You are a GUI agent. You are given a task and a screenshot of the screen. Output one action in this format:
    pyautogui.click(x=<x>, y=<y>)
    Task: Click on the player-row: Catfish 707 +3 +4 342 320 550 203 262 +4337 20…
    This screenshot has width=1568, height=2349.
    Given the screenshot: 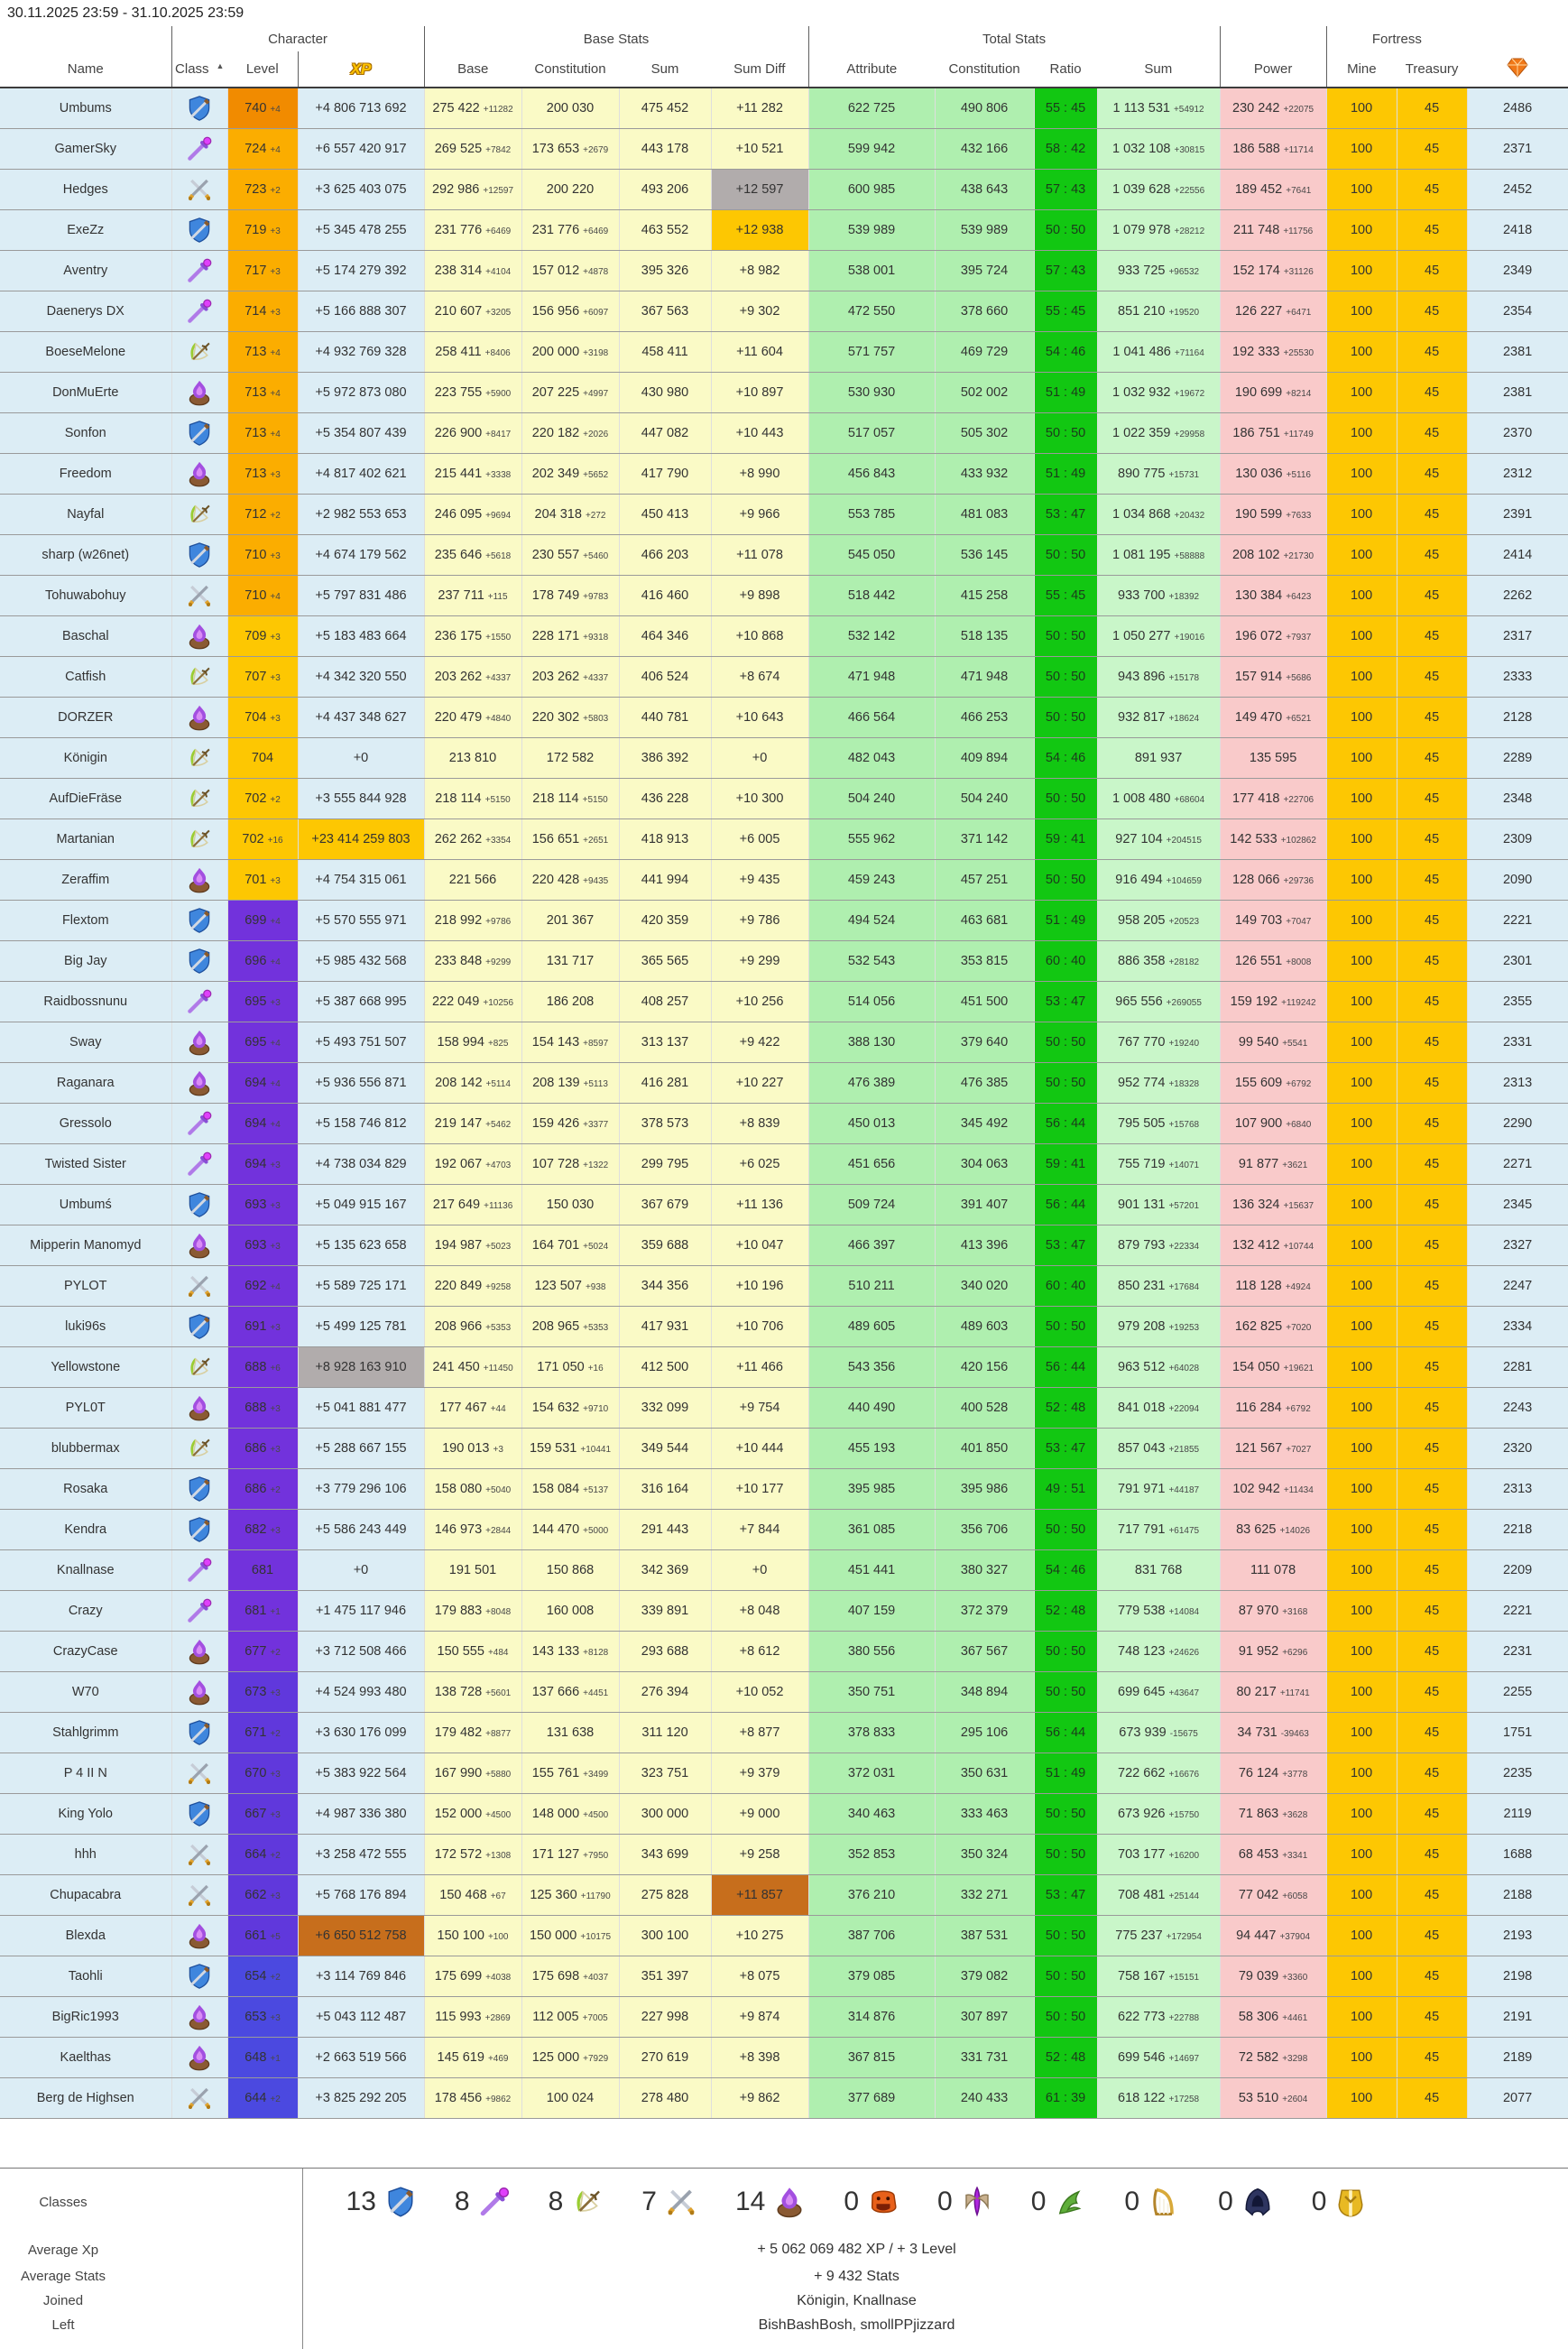 What is the action you would take?
    pyautogui.click(x=784, y=677)
    